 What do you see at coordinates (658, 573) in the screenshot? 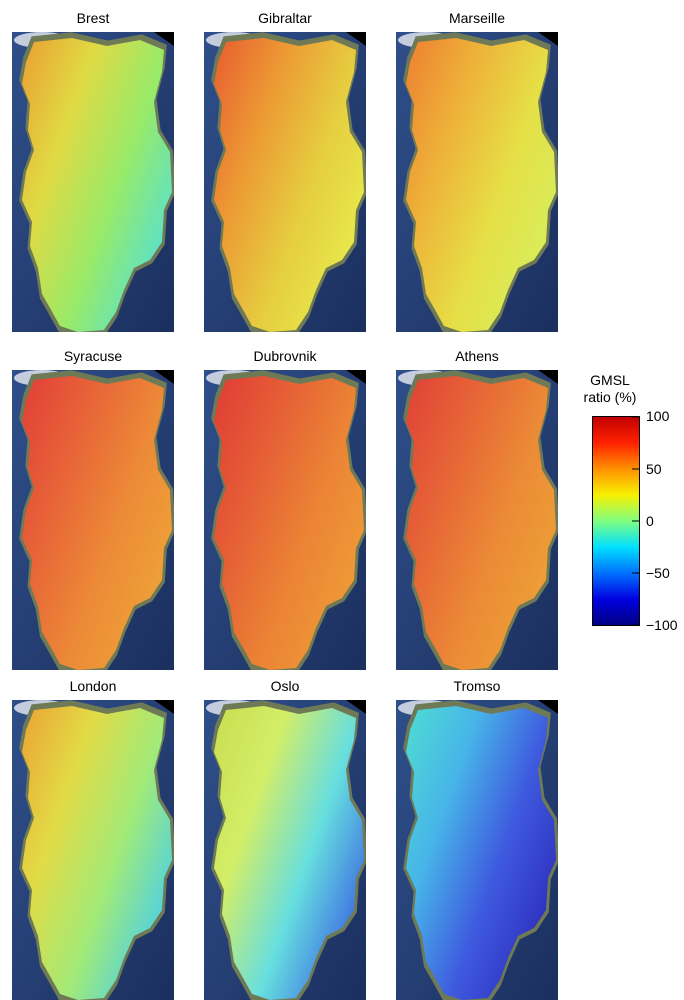
I see `colorbar-tick-label: −50` at bounding box center [658, 573].